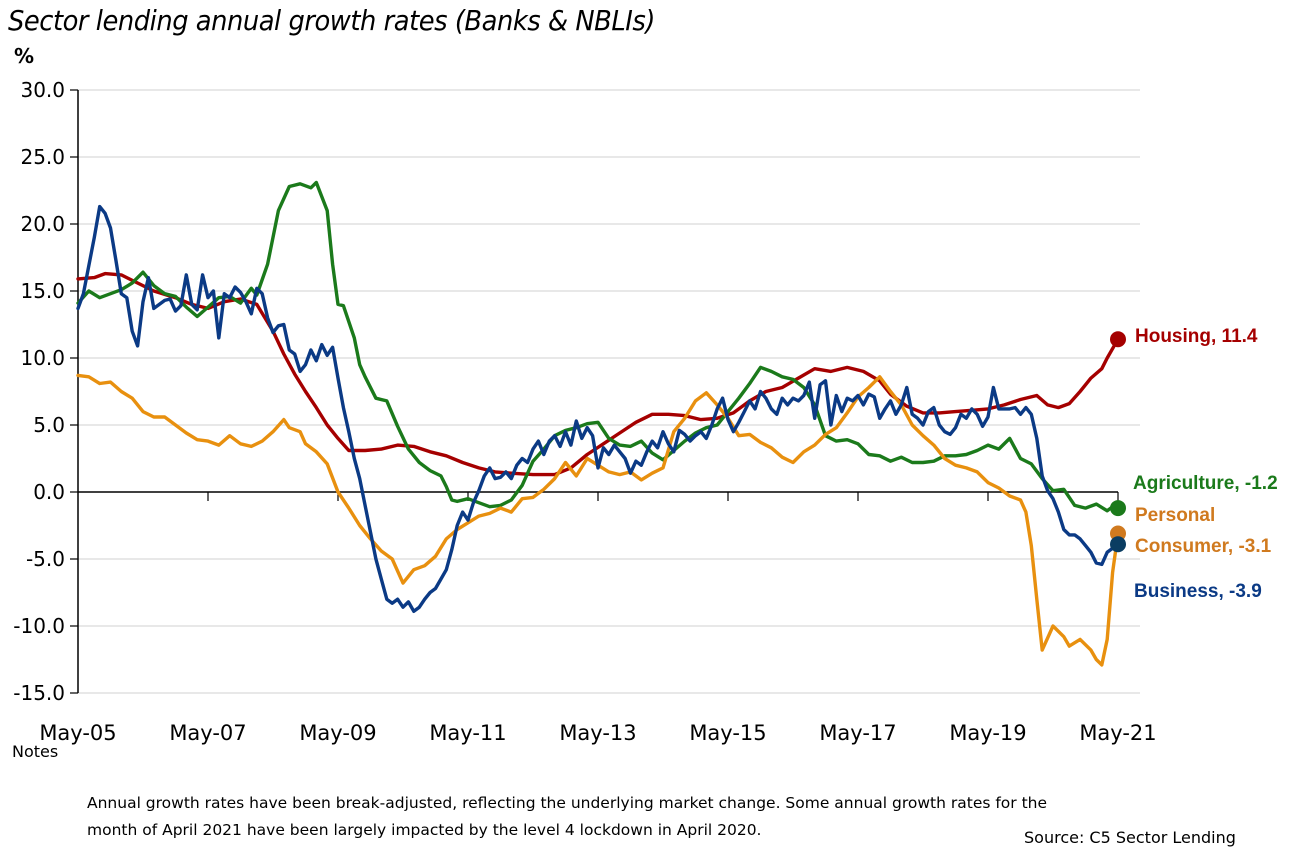 The width and height of the screenshot is (1309, 853). Describe the element at coordinates (45, 559) in the screenshot. I see `y-tick-label: -5.0` at that location.